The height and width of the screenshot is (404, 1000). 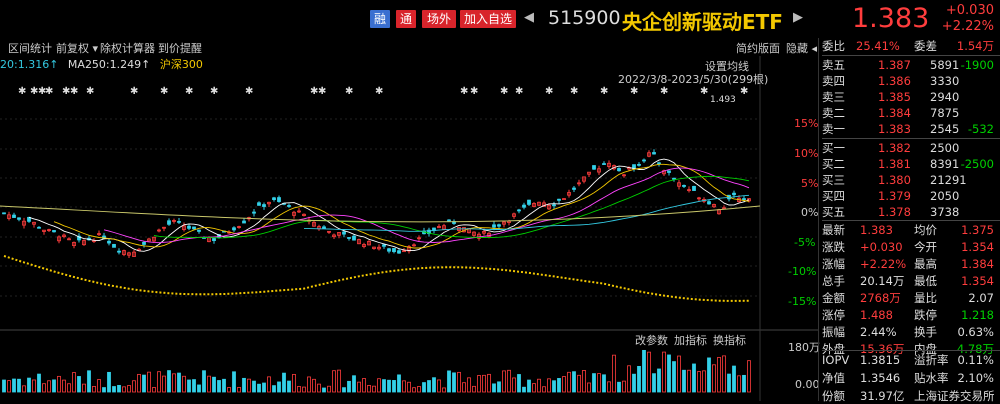 I want to click on ma-line, so click(x=527, y=213).